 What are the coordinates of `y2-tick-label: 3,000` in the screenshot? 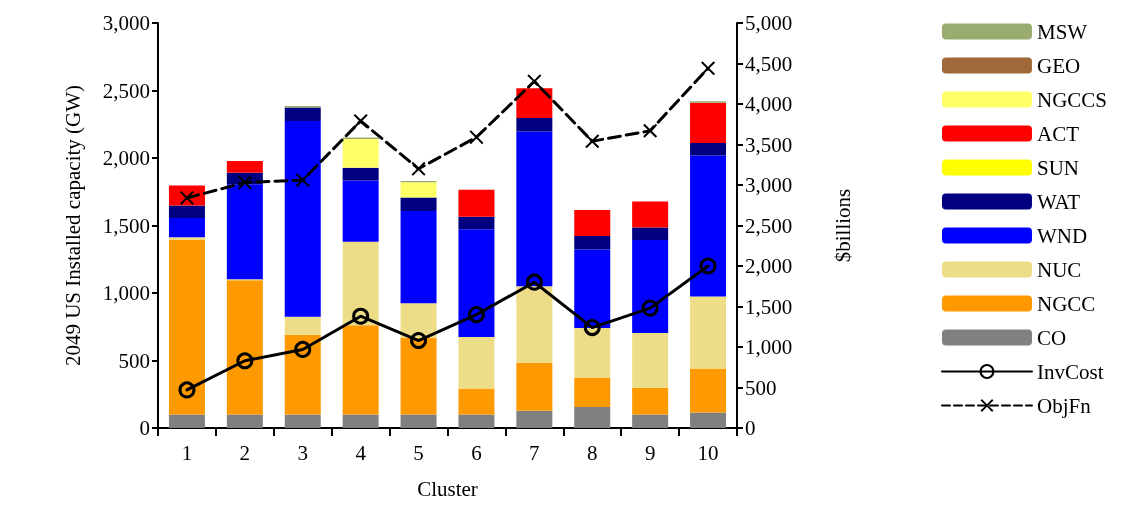 It's located at (769, 185).